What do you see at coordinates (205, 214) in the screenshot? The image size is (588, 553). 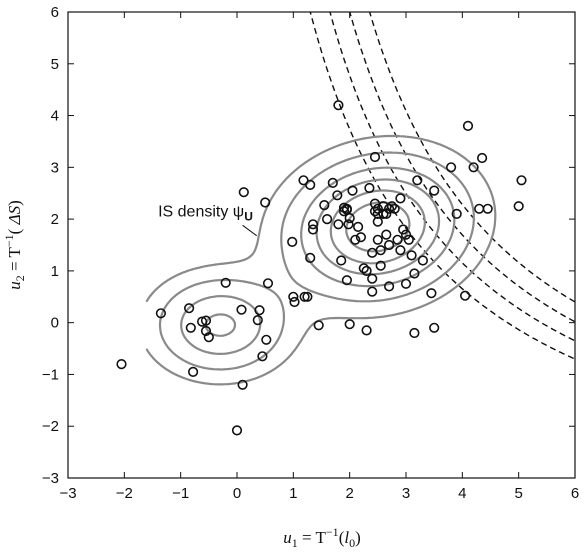 I see `annotation-text: IS density ψU` at bounding box center [205, 214].